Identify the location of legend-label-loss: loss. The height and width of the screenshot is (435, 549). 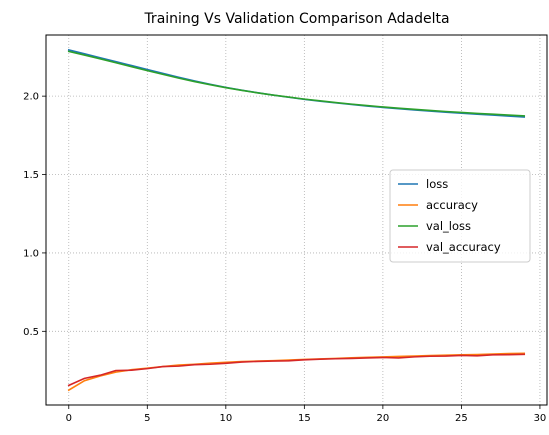
(437, 184).